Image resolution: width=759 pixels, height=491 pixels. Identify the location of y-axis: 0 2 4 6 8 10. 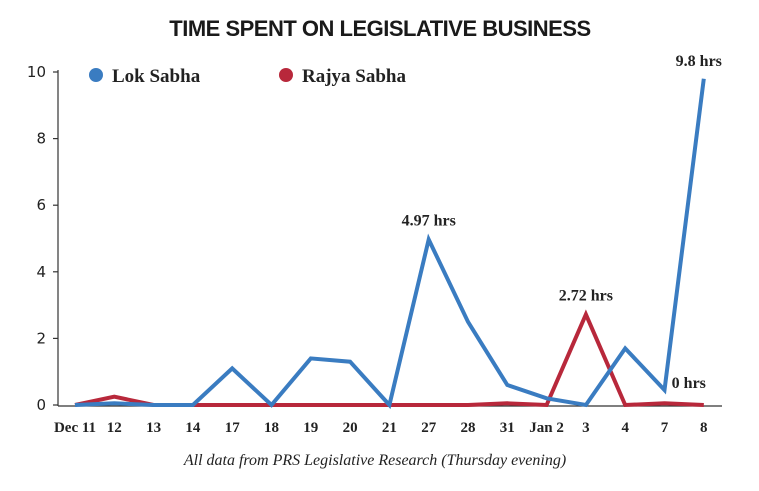
(43, 238).